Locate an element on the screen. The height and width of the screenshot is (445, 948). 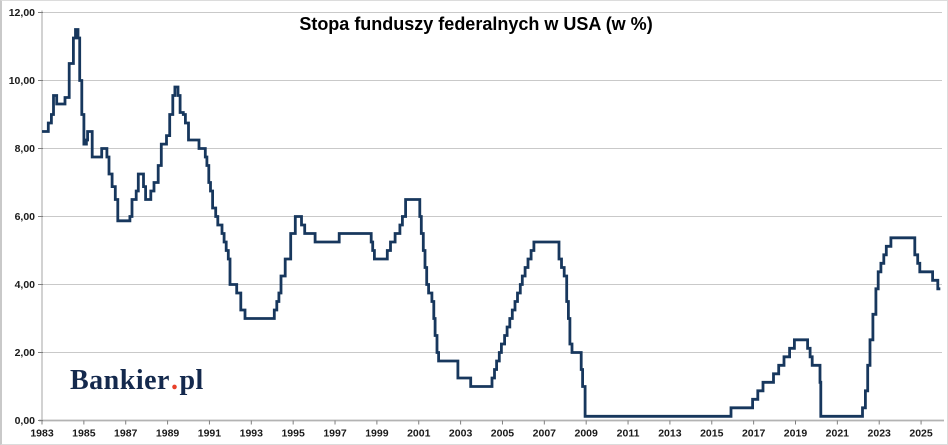
y-axis-label: 10,00 is located at coordinates (22, 81).